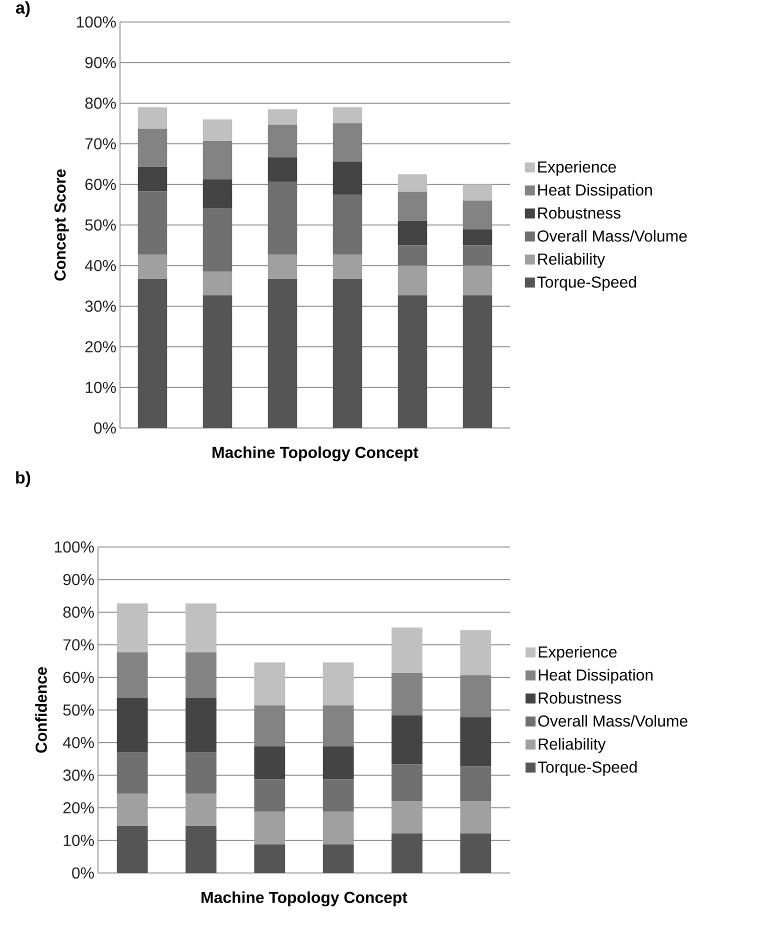 This screenshot has width=777, height=937. I want to click on legend-label: Experience, so click(577, 168).